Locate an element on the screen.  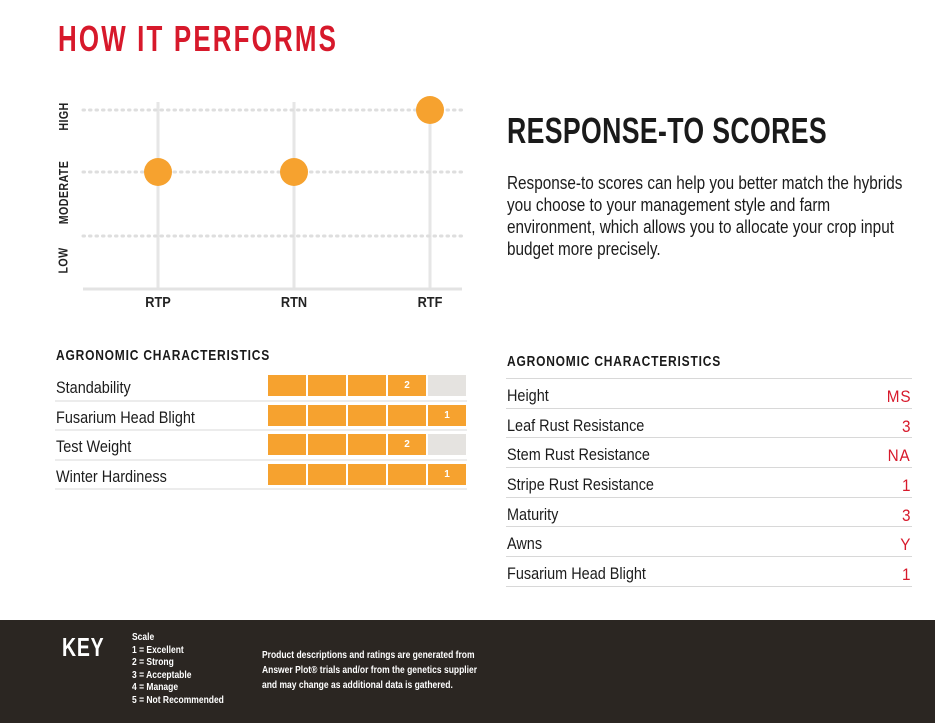
data-point-rtn is located at coordinates (294, 172).